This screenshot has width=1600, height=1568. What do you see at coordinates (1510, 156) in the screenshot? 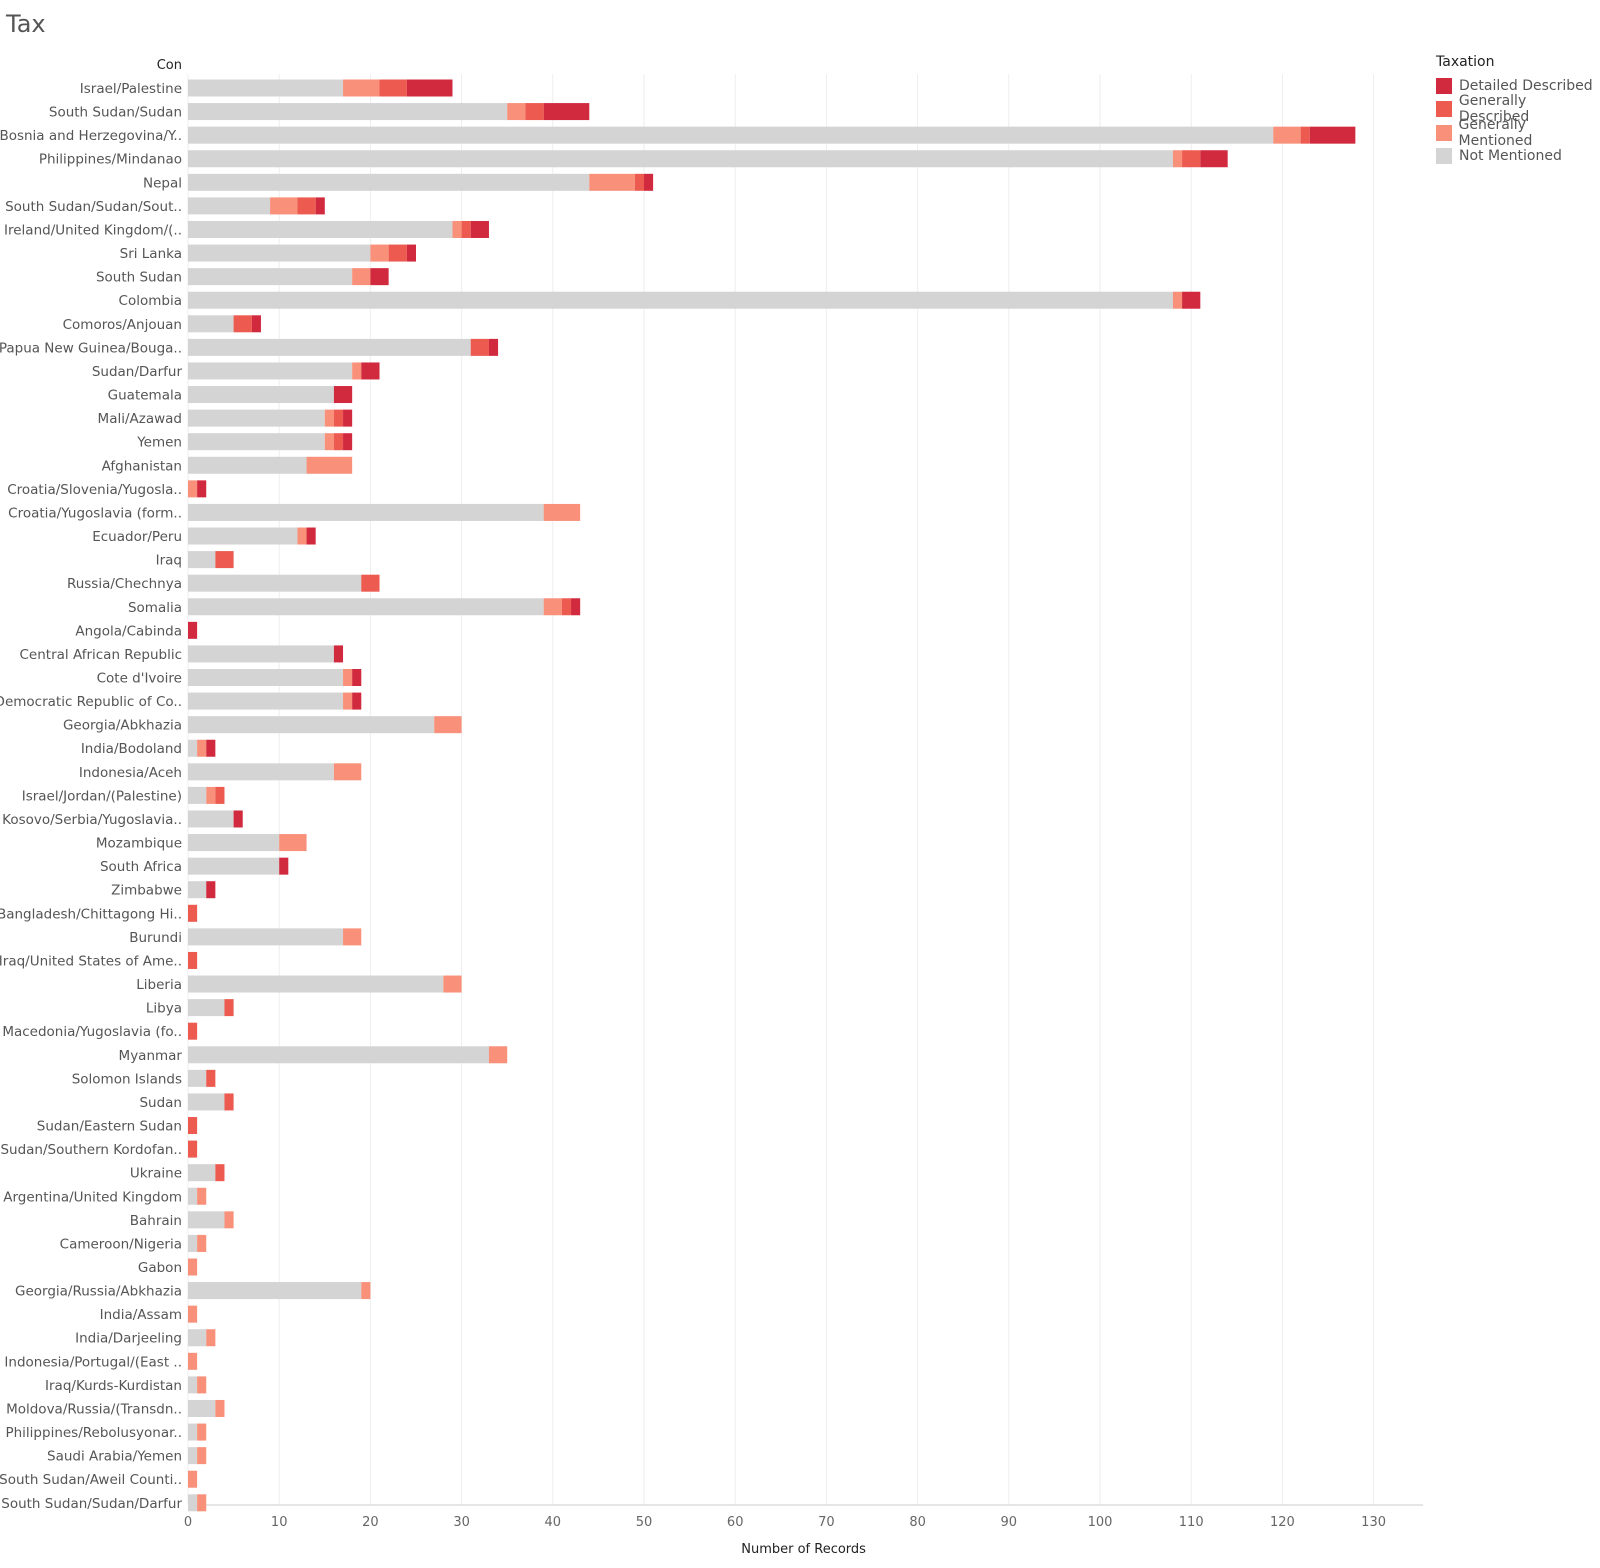
I see `legend-label: Not Mentioned` at bounding box center [1510, 156].